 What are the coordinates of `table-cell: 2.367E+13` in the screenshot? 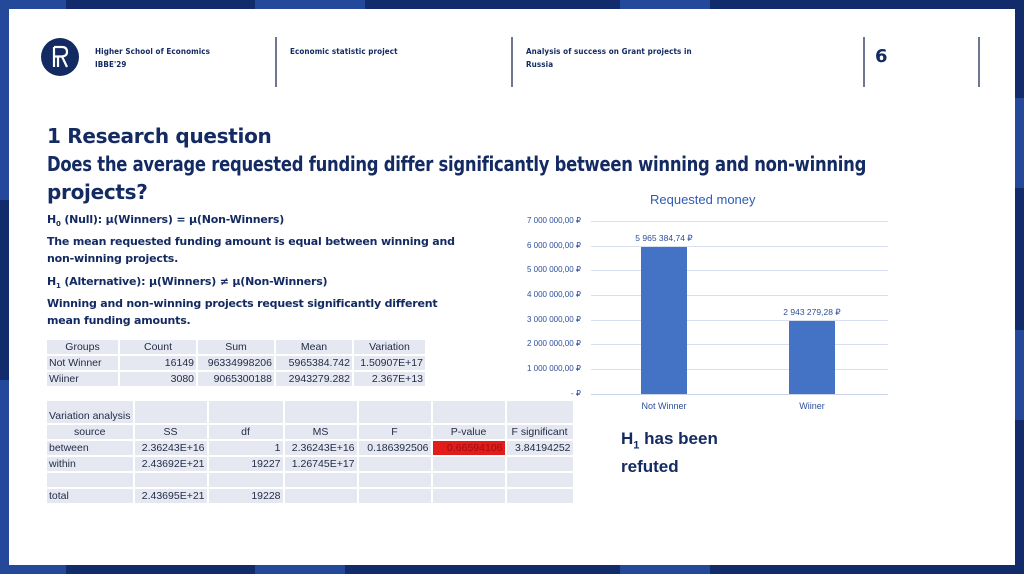 It's located at (389, 379).